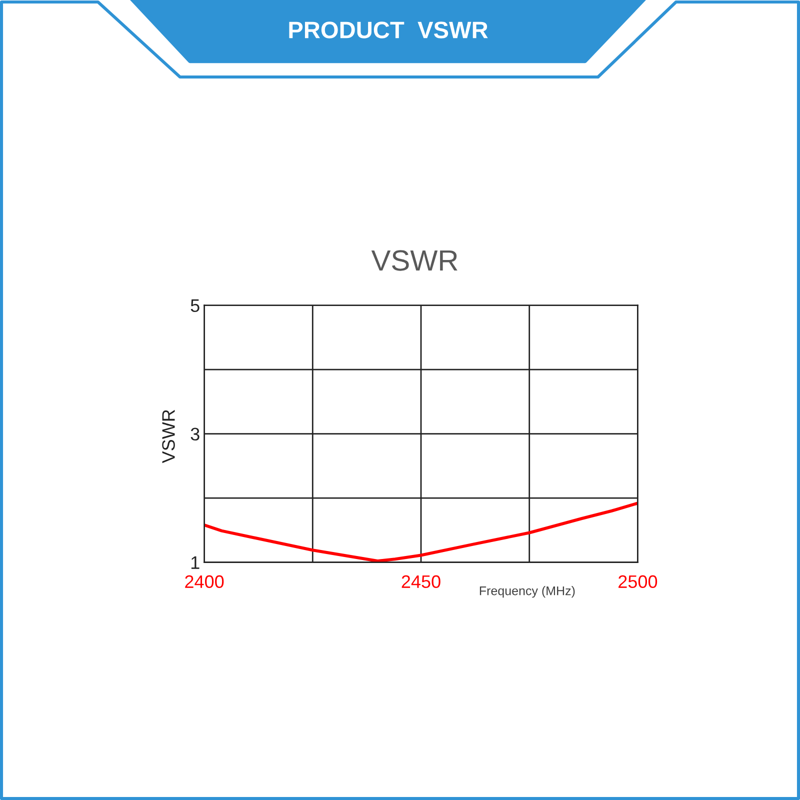 The height and width of the screenshot is (800, 800). Describe the element at coordinates (421, 581) in the screenshot. I see `x-tick-label: 2450` at that location.